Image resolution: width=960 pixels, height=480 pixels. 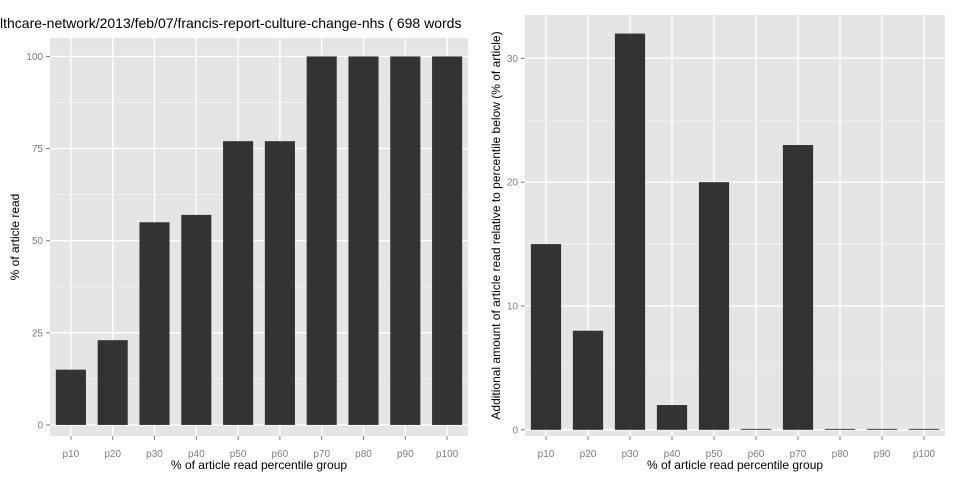 I want to click on chart-1-bar-p80, so click(x=363, y=240).